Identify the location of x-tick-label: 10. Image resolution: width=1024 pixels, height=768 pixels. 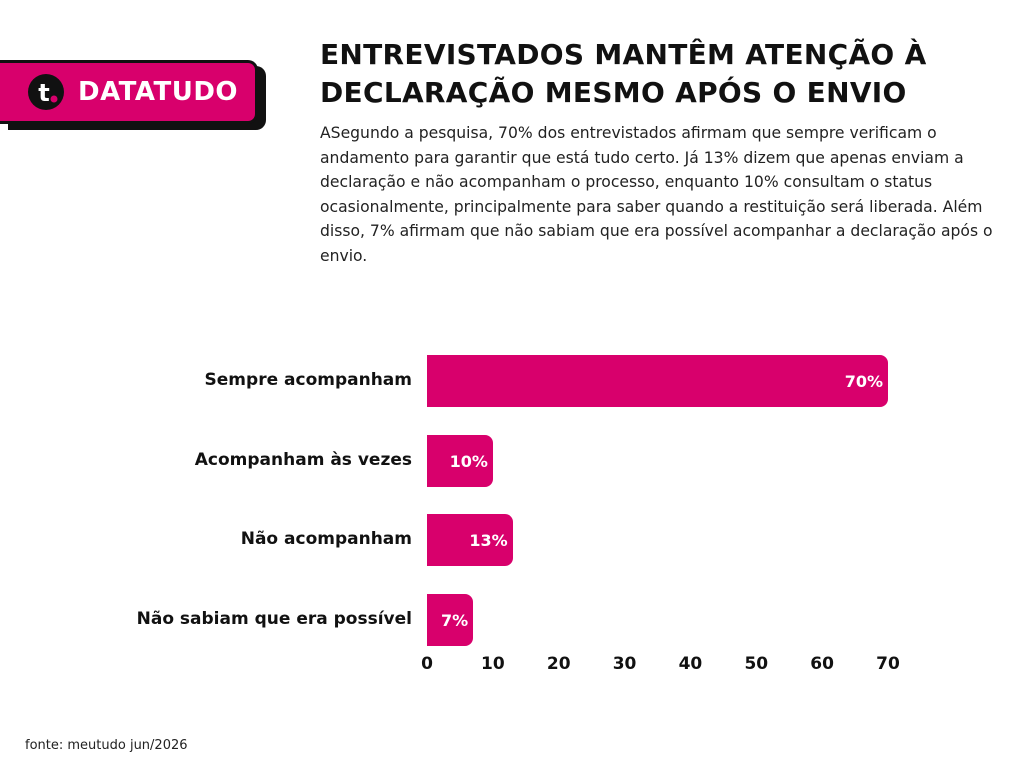
(493, 664).